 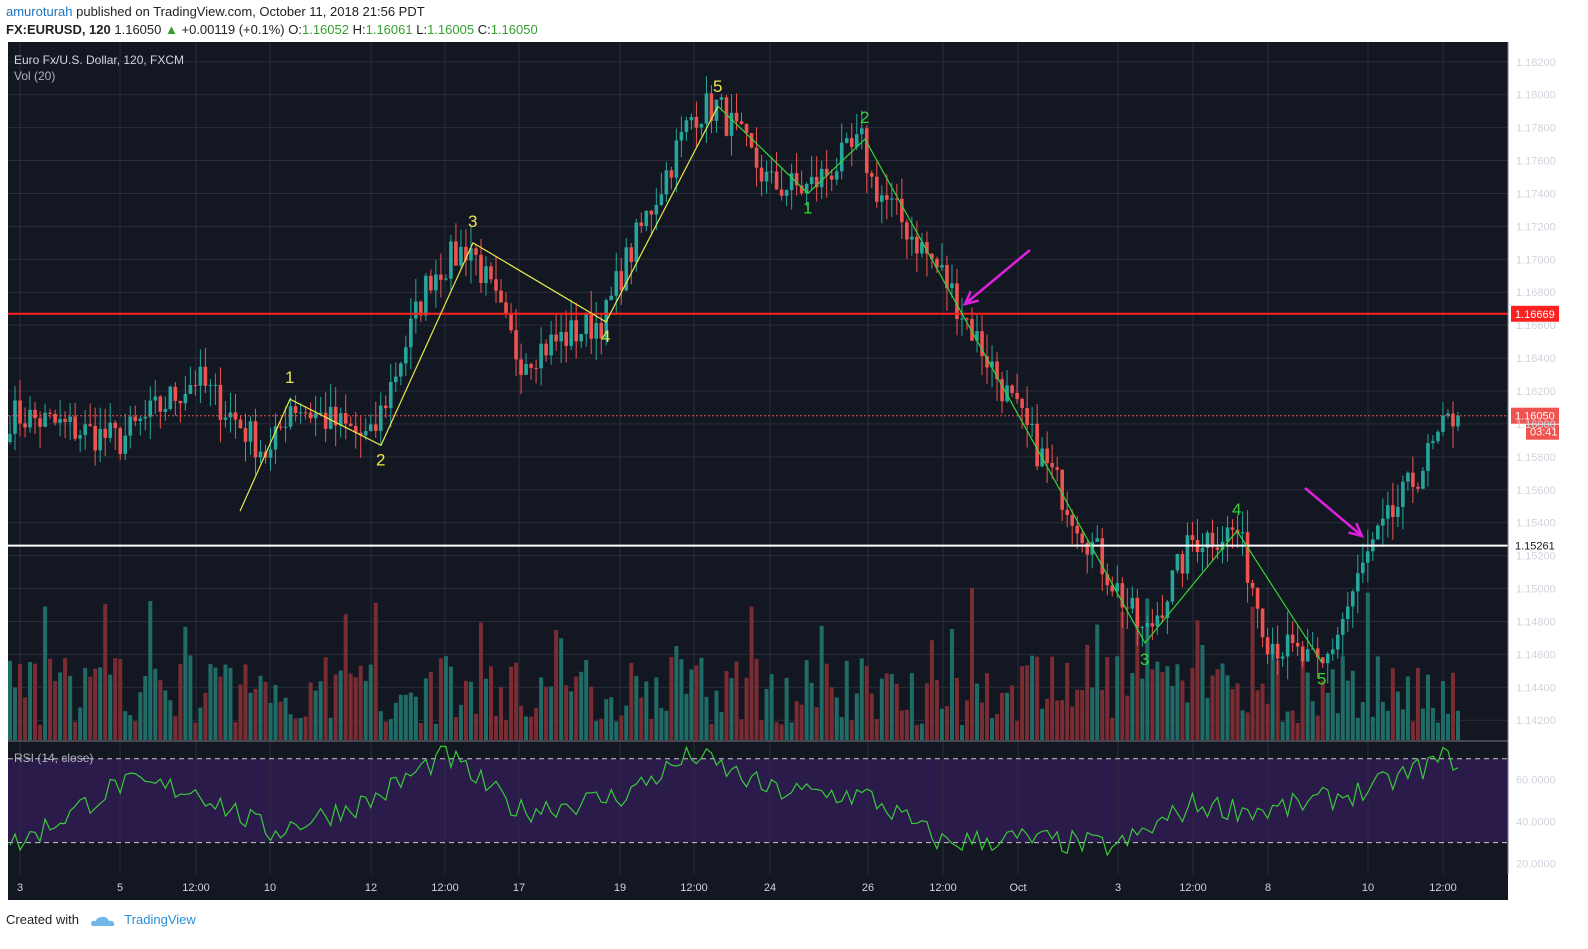 I want to click on created-with-text: Created with, so click(x=42, y=919).